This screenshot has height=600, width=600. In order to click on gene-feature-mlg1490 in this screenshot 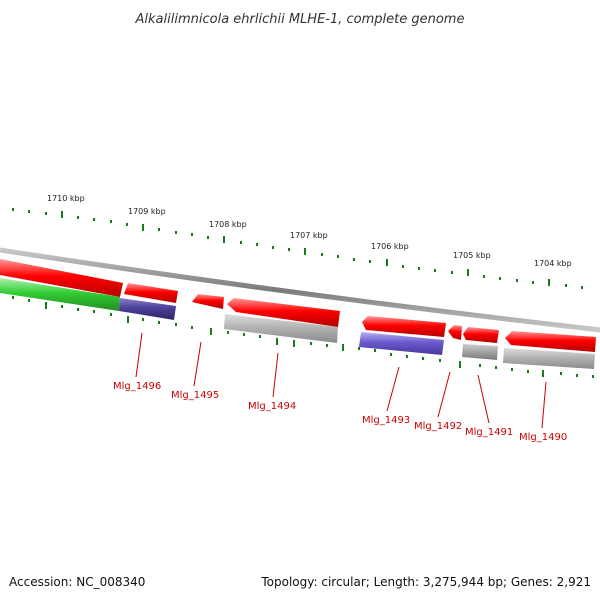, I will do `click(549, 358)`.